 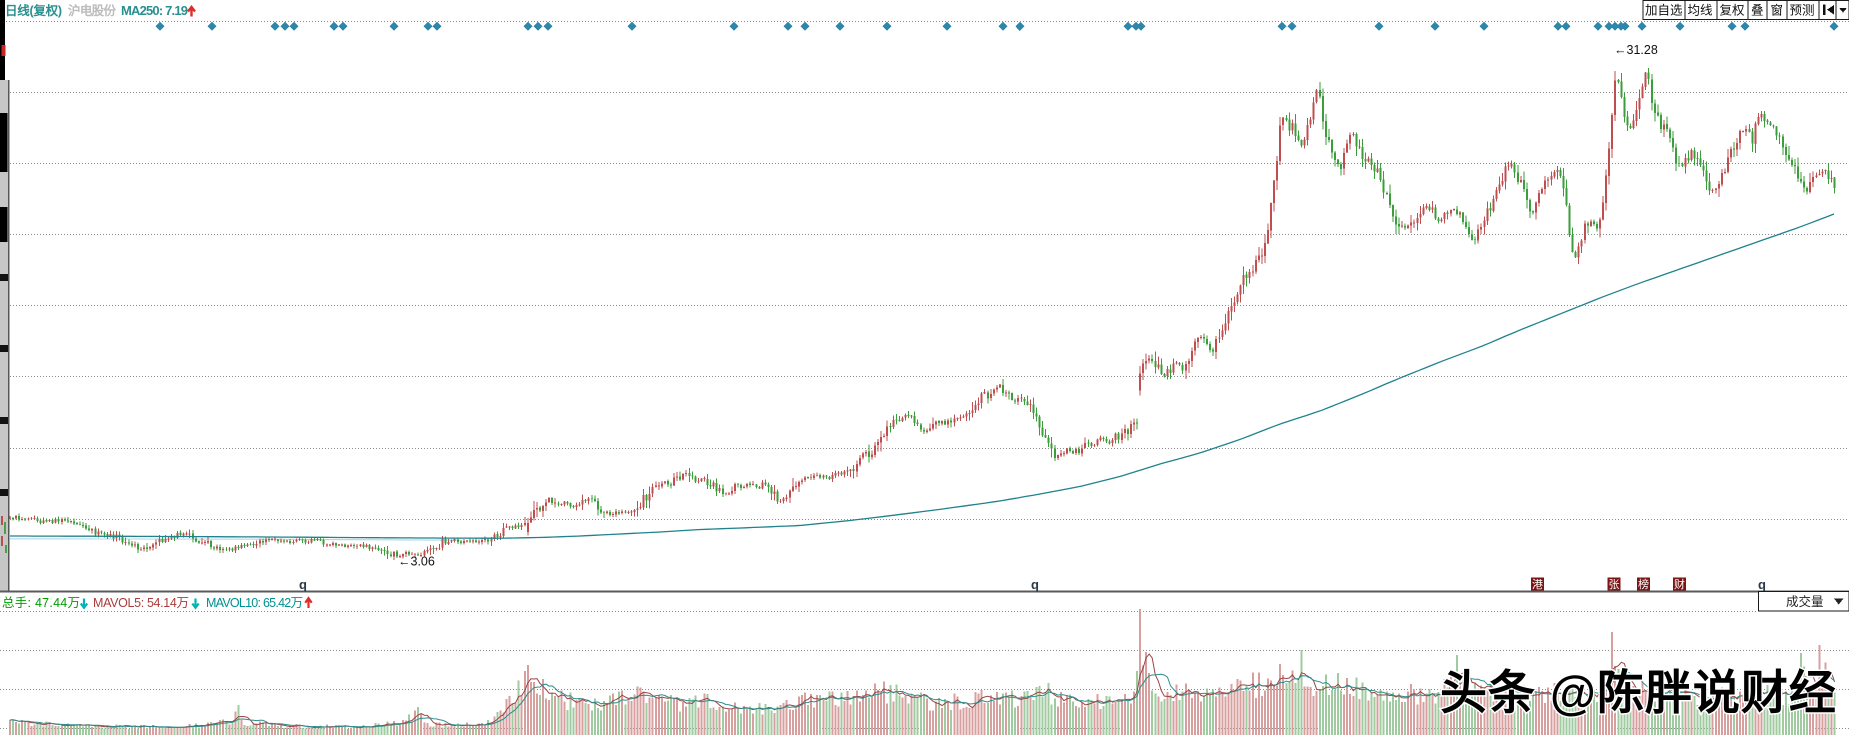 I want to click on svg-text: 窗, so click(x=1777, y=11).